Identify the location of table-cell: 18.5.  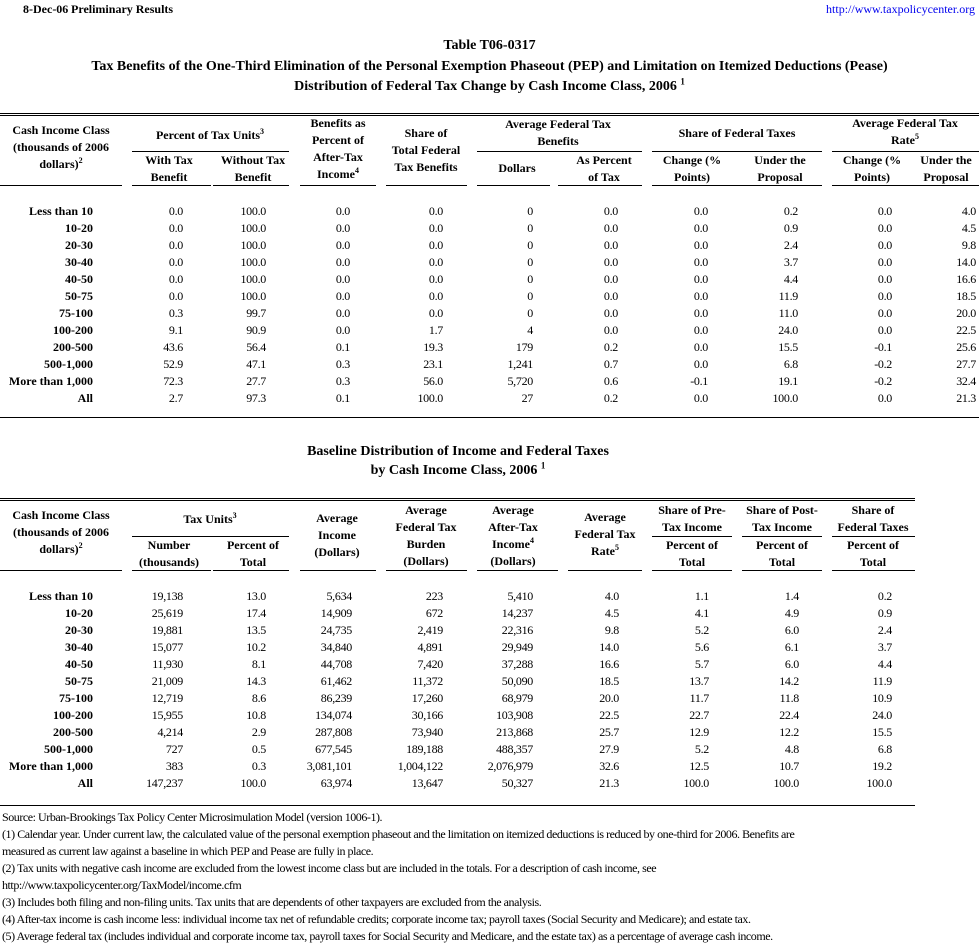
(966, 296).